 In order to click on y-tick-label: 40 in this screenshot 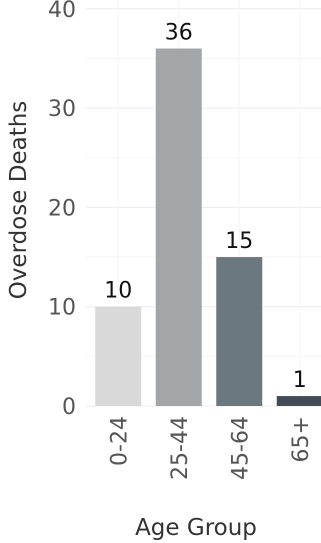, I will do `click(62, 11)`.